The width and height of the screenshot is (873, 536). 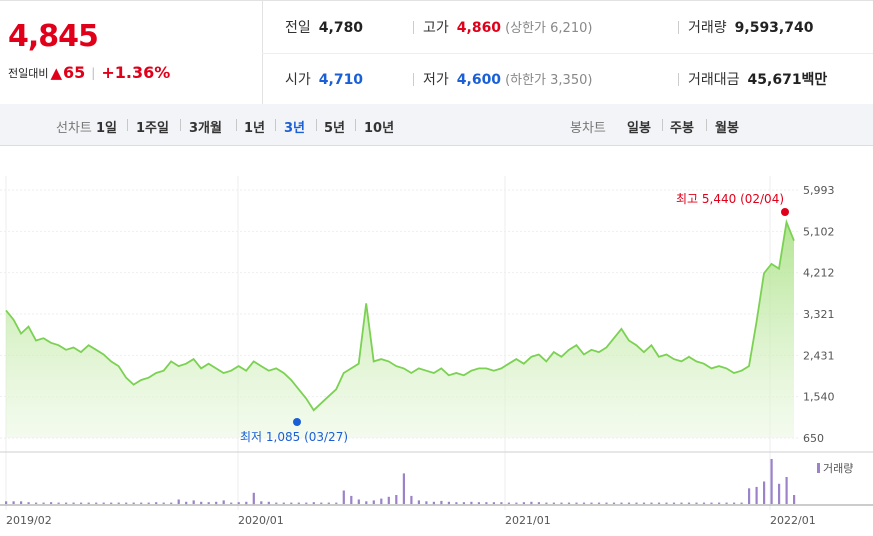 I want to click on stat-label: 거래대금, so click(x=714, y=80).